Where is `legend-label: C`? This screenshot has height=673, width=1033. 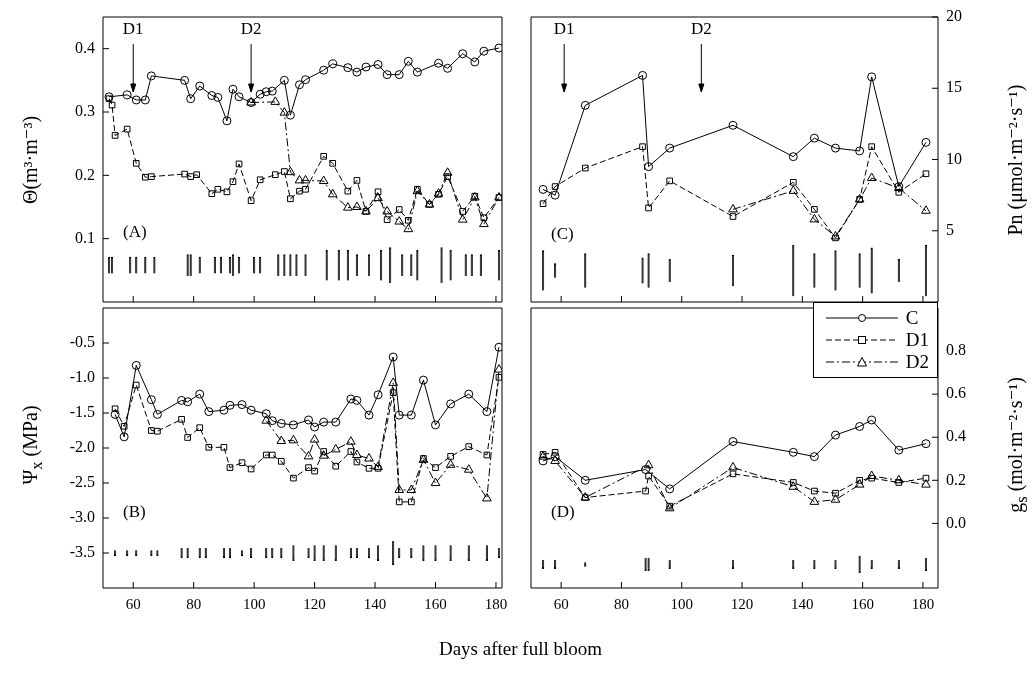
legend-label: C is located at coordinates (912, 318).